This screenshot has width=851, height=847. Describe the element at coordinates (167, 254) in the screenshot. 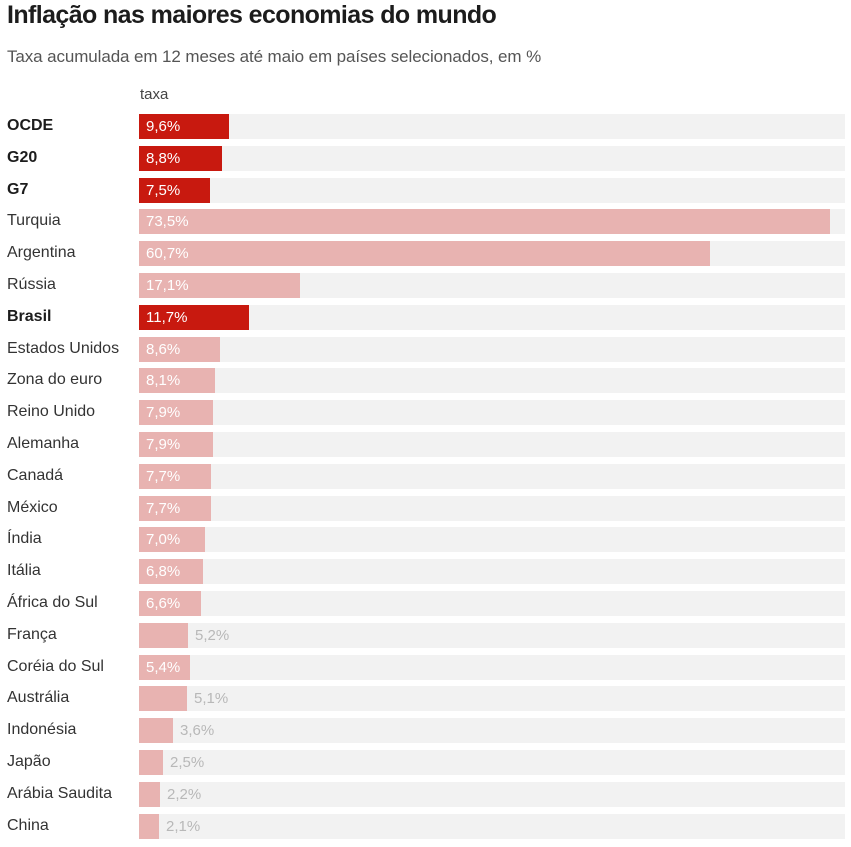

I see `value-label: 60,7%` at that location.